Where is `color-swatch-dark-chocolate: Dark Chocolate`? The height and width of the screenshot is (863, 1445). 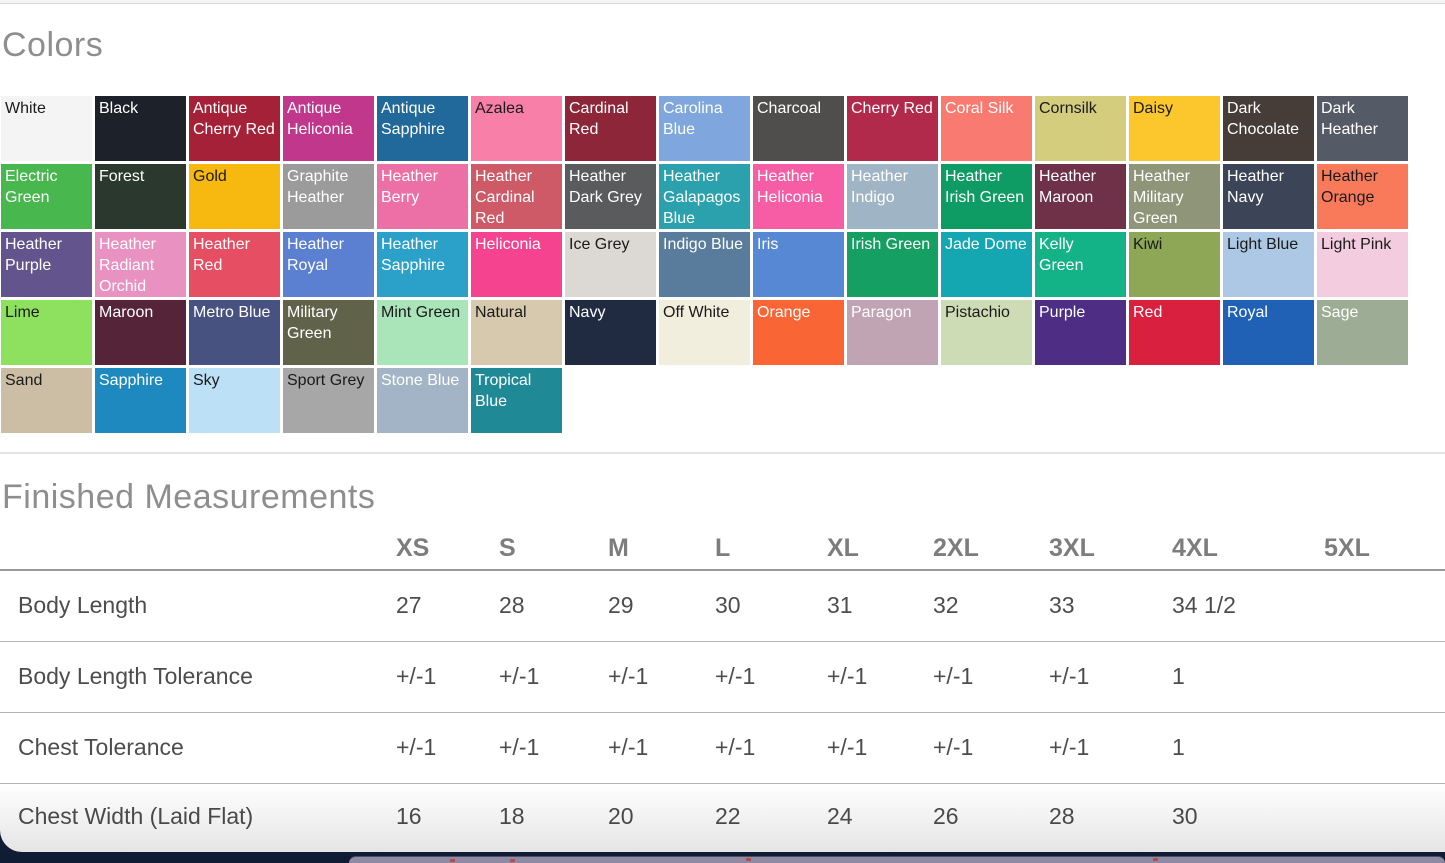
color-swatch-dark-chocolate: Dark Chocolate is located at coordinates (1268, 128).